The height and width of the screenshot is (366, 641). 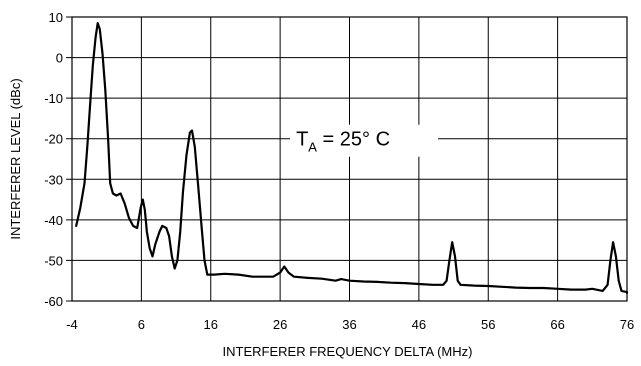 What do you see at coordinates (557, 324) in the screenshot?
I see `x-tick-label: 66` at bounding box center [557, 324].